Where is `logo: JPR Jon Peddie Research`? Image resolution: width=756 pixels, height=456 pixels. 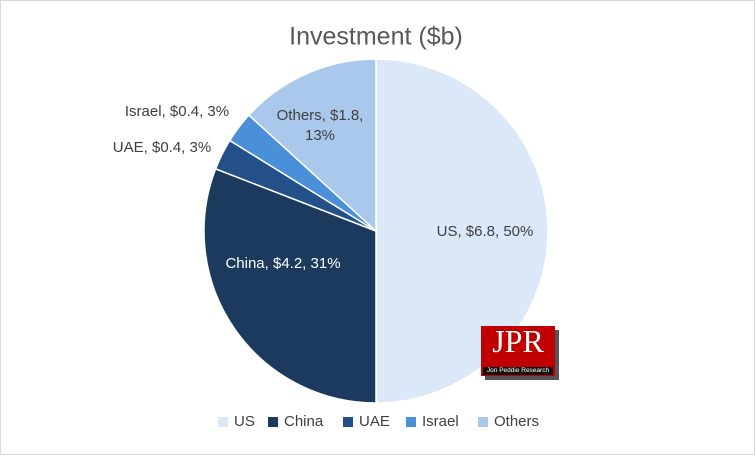 logo: JPR Jon Peddie Research is located at coordinates (520, 351).